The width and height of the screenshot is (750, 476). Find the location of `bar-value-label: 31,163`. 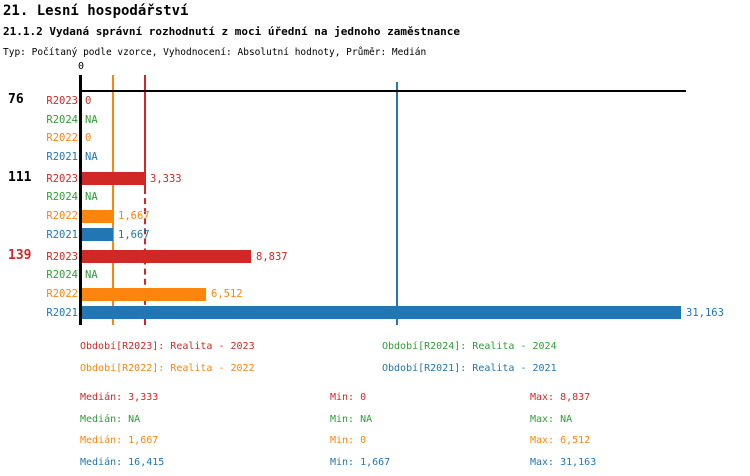

bar-value-label: 31,163 is located at coordinates (705, 312).